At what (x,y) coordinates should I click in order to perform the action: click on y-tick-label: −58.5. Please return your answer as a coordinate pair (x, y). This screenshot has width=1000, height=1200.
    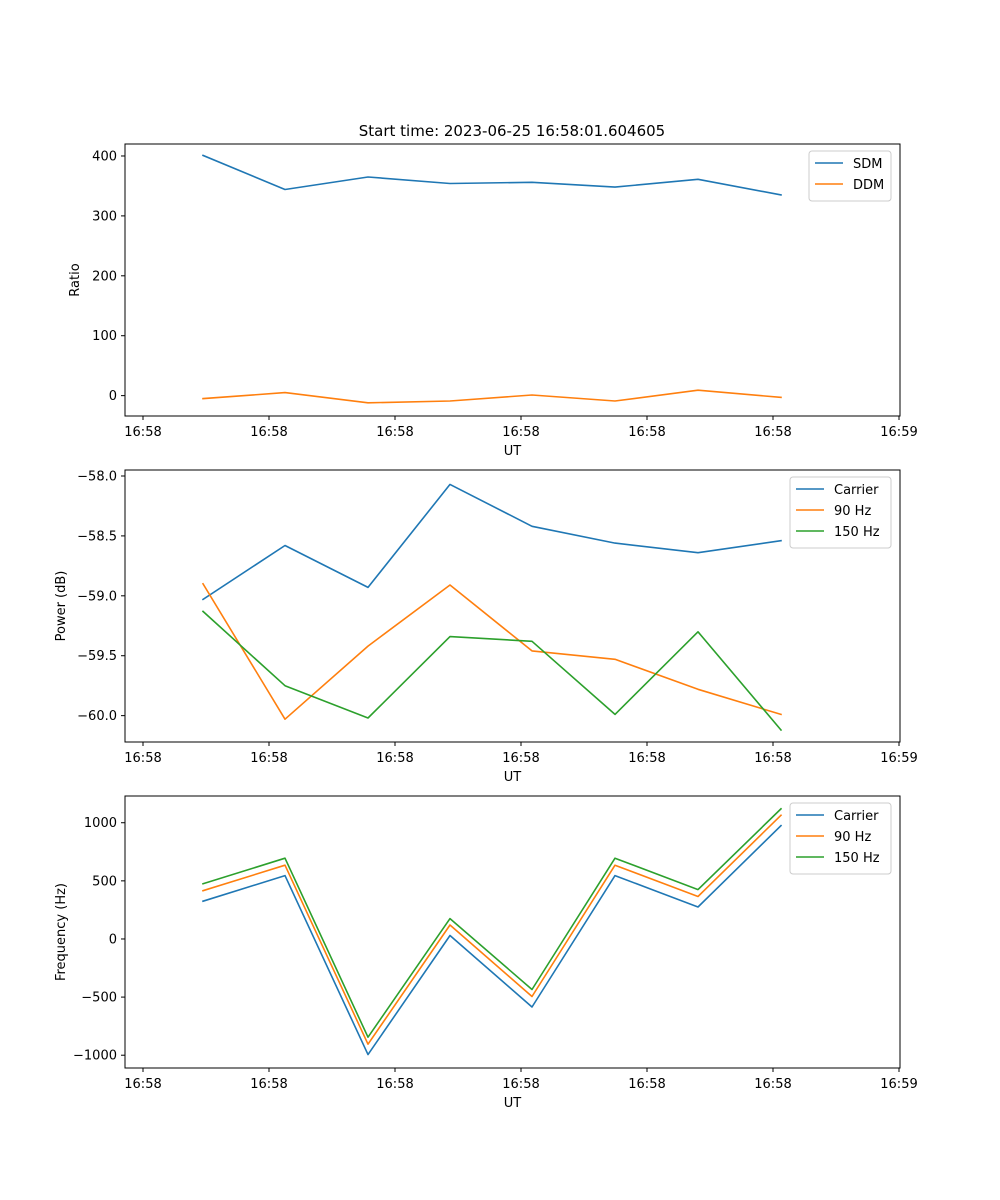
    Looking at the image, I should click on (97, 536).